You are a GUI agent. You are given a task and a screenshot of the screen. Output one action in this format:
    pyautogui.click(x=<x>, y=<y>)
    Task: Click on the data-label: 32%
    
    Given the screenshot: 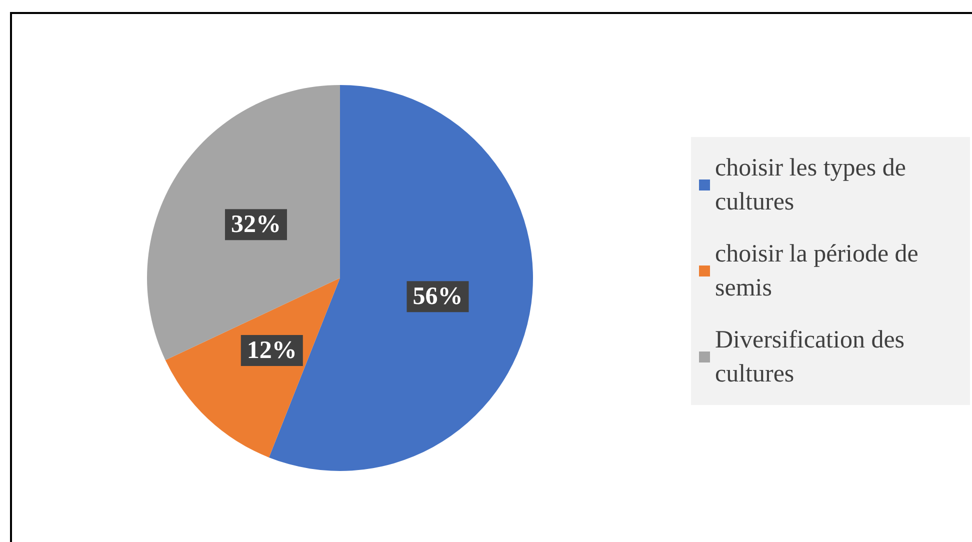 What is the action you would take?
    pyautogui.click(x=255, y=224)
    